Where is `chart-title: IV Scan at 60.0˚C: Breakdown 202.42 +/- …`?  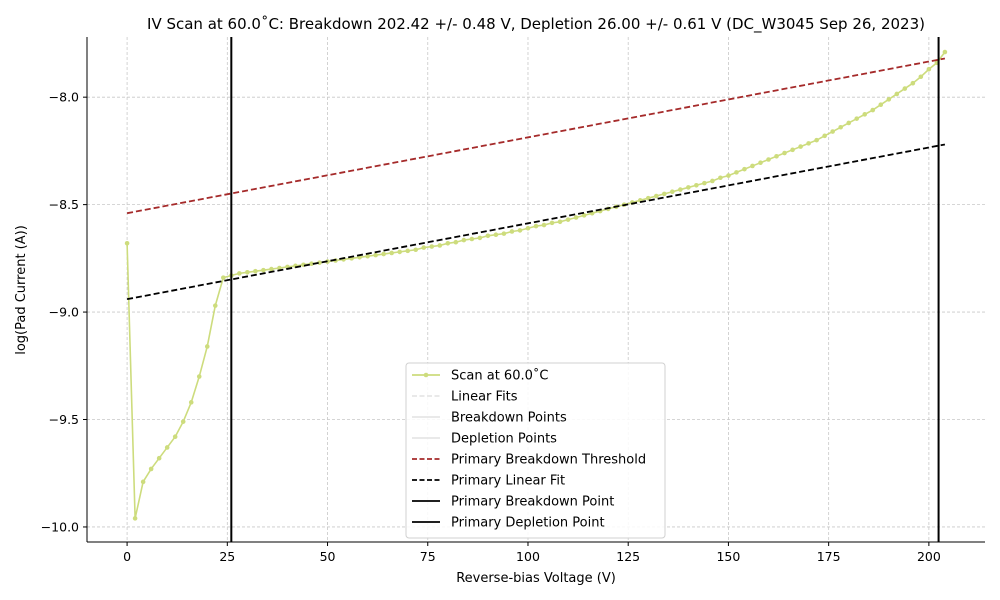
chart-title: IV Scan at 60.0˚C: Breakdown 202.42 +/- … is located at coordinates (536, 24).